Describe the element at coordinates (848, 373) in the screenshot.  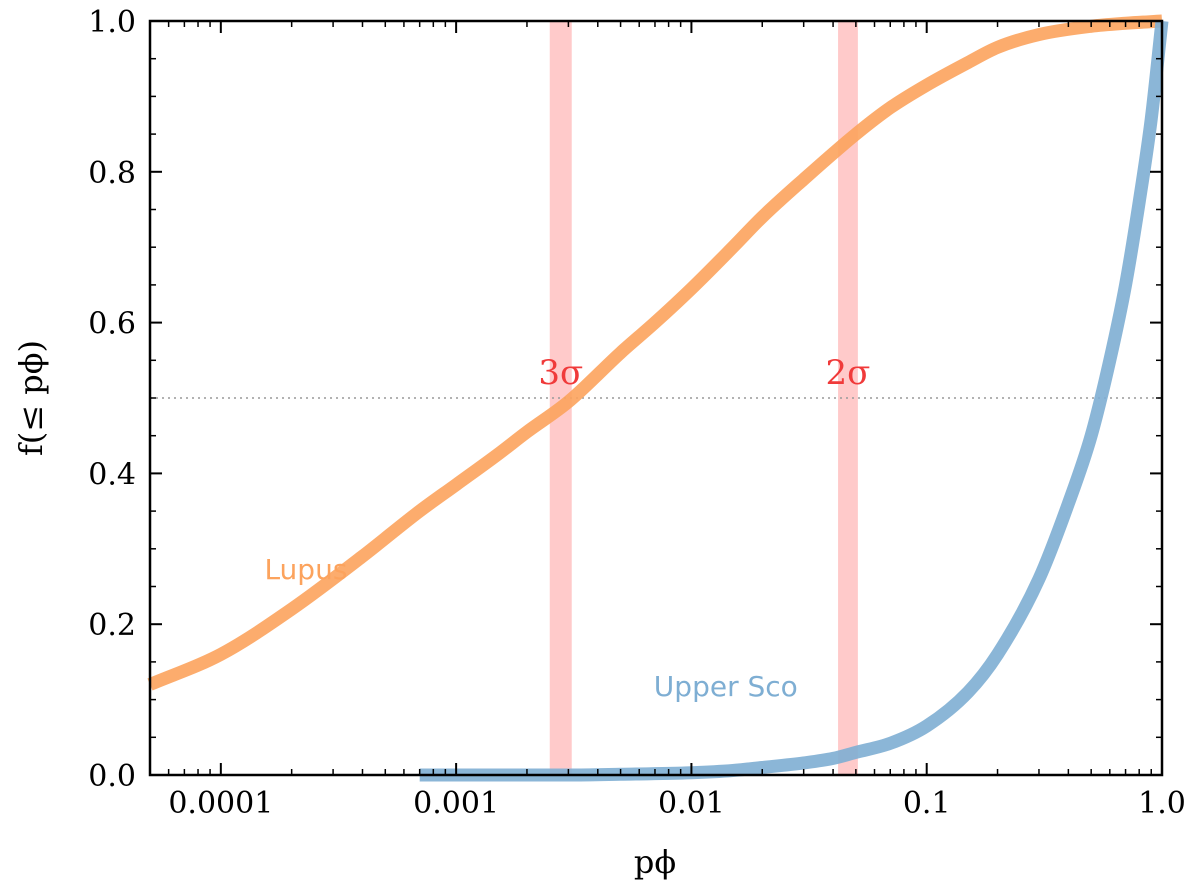
I see `sigma-band-label: 2σ` at that location.